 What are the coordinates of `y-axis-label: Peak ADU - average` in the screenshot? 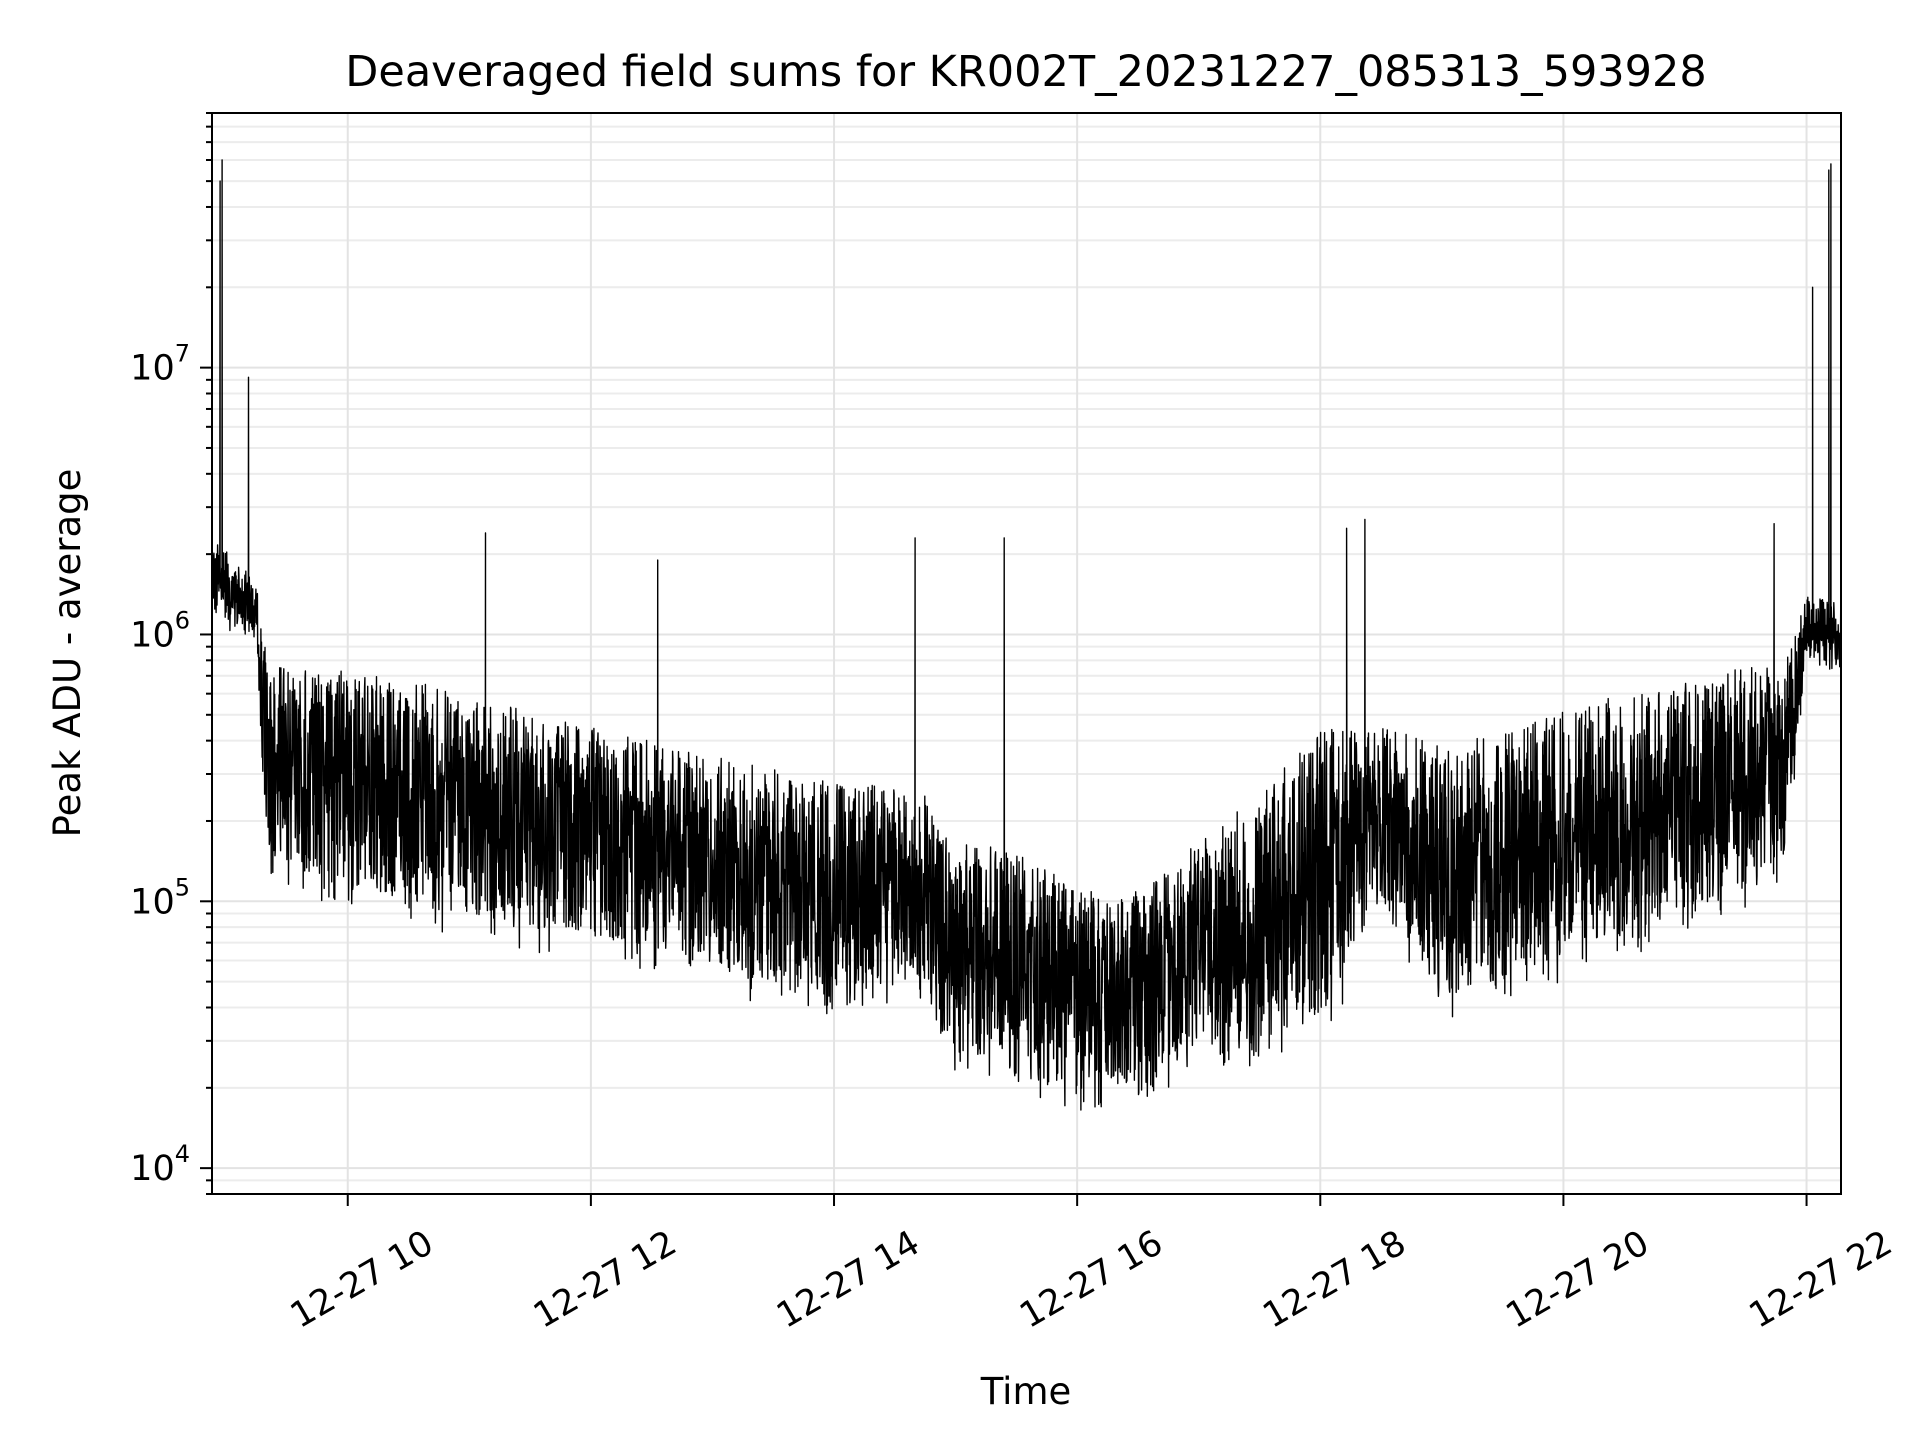 It's located at (67, 653).